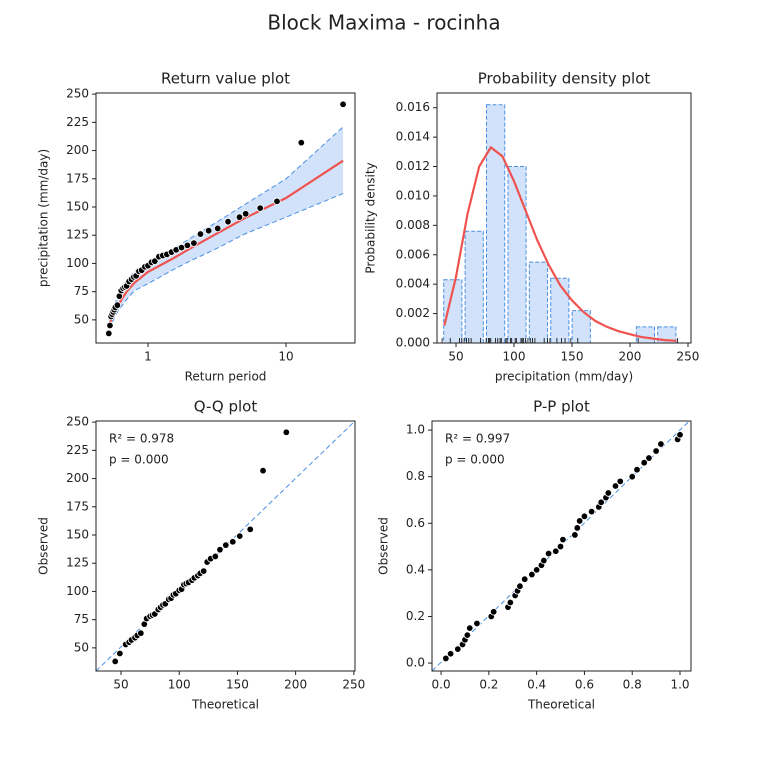 The image size is (768, 768). I want to click on annotation: R² = 0.978, so click(141, 439).